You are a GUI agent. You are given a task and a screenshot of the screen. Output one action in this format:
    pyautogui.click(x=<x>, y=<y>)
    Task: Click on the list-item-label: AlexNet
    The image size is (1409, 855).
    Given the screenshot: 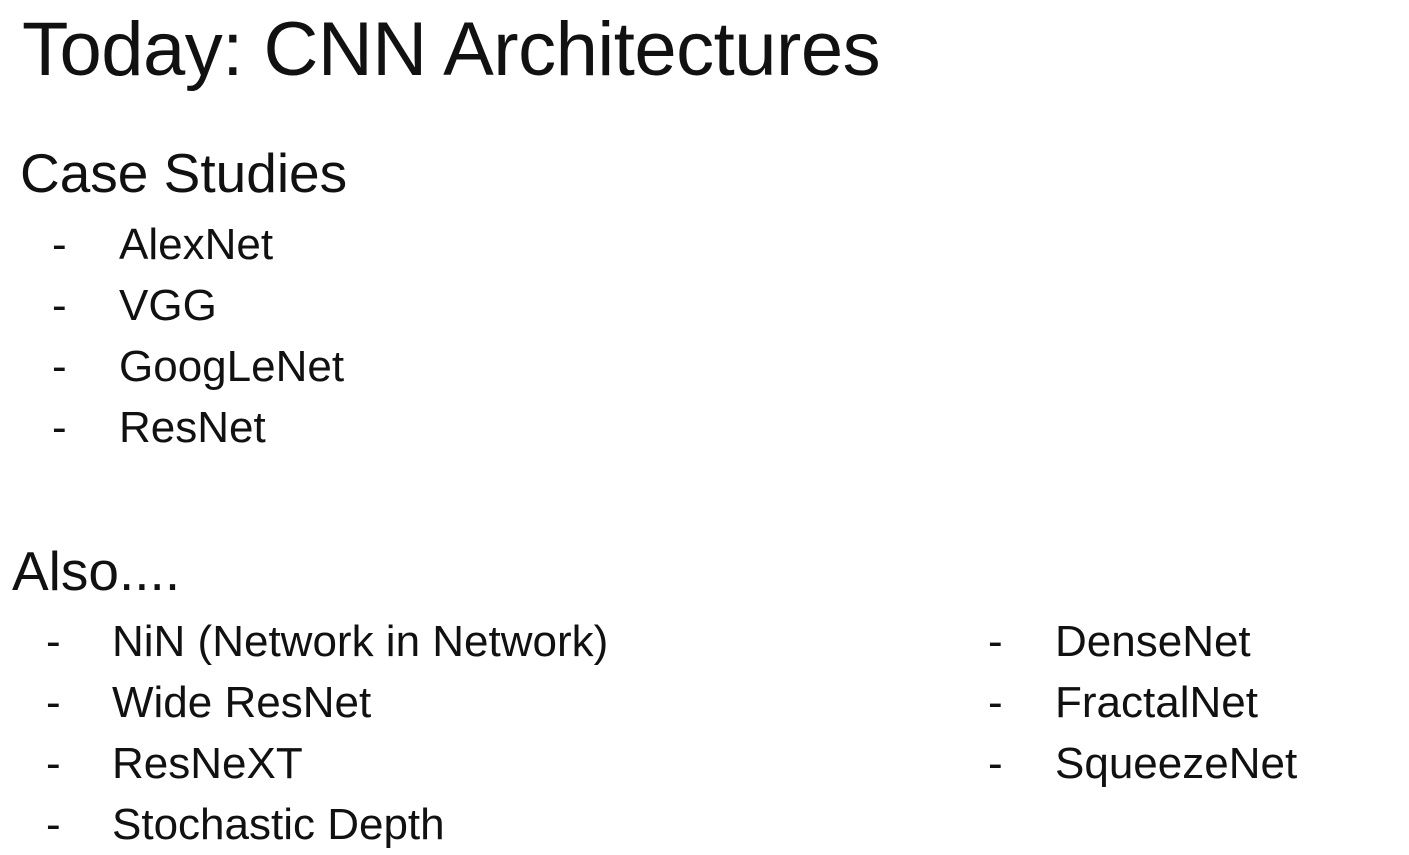 What is the action you would take?
    pyautogui.click(x=196, y=244)
    